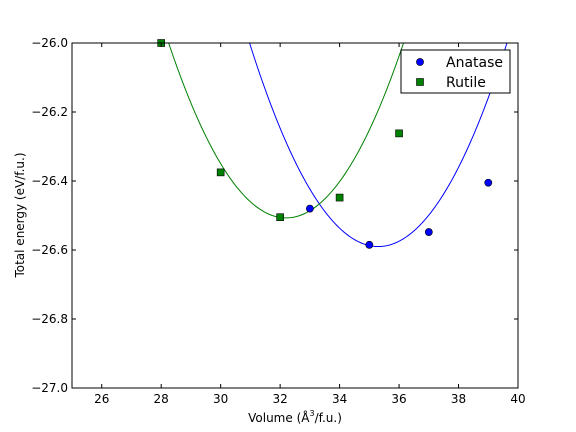  Describe the element at coordinates (49, 319) in the screenshot. I see `y-tick-label: −26.8` at that location.